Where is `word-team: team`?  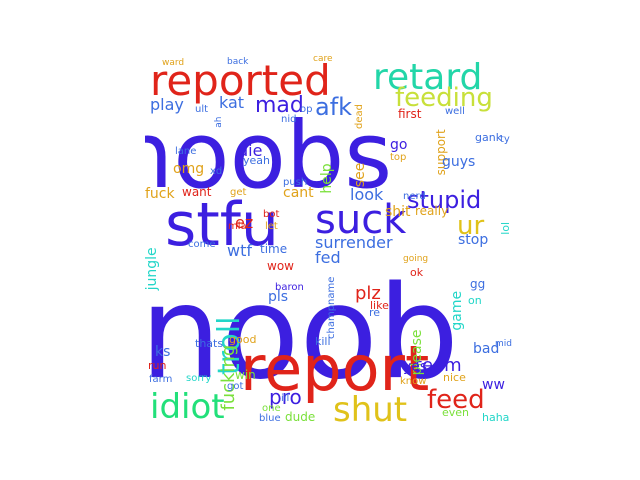
word-team: team is located at coordinates (438, 365).